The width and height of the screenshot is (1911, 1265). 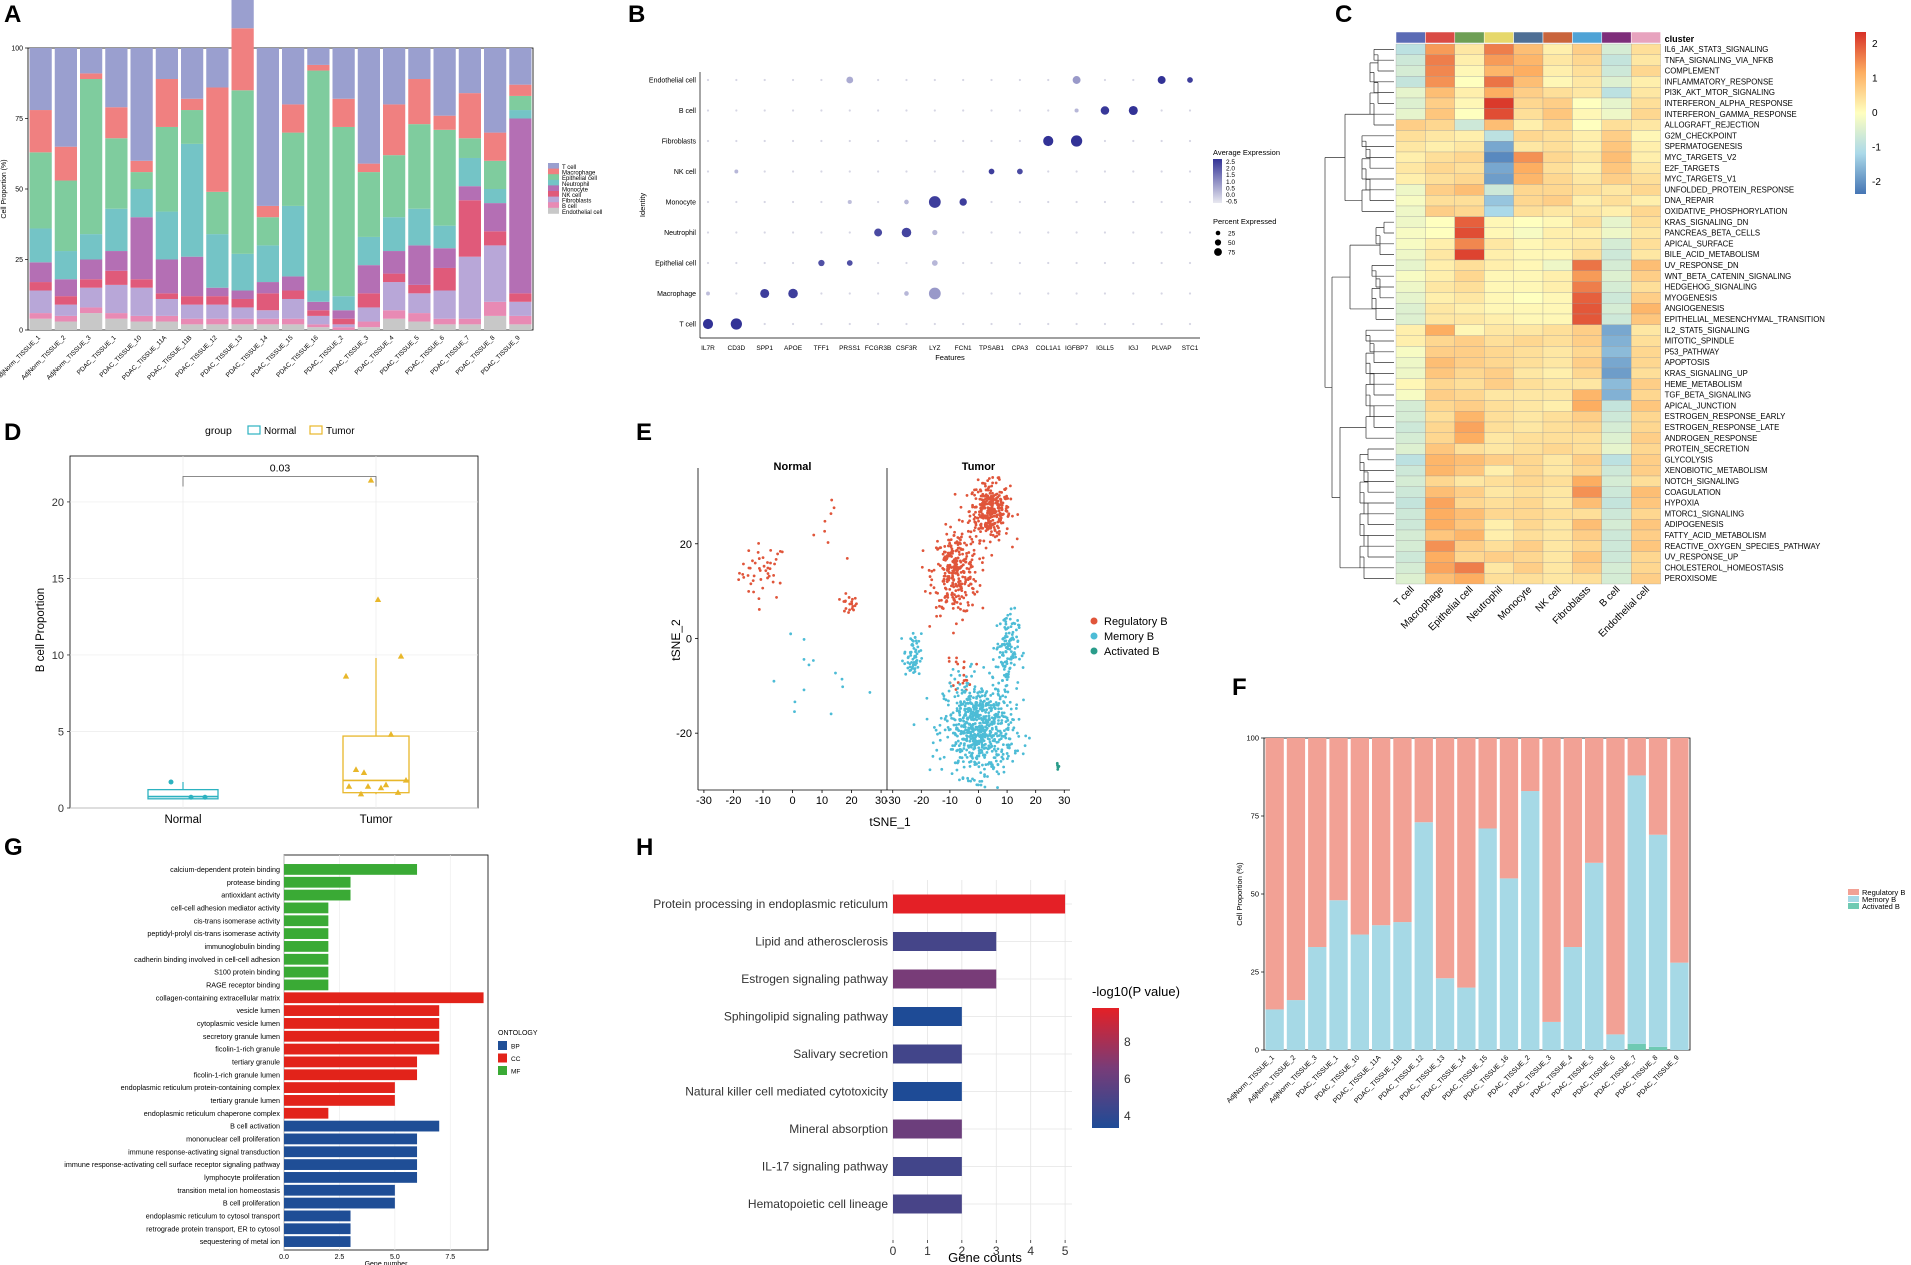 I want to click on row-label: APOPTOSIS, so click(x=1687, y=362).